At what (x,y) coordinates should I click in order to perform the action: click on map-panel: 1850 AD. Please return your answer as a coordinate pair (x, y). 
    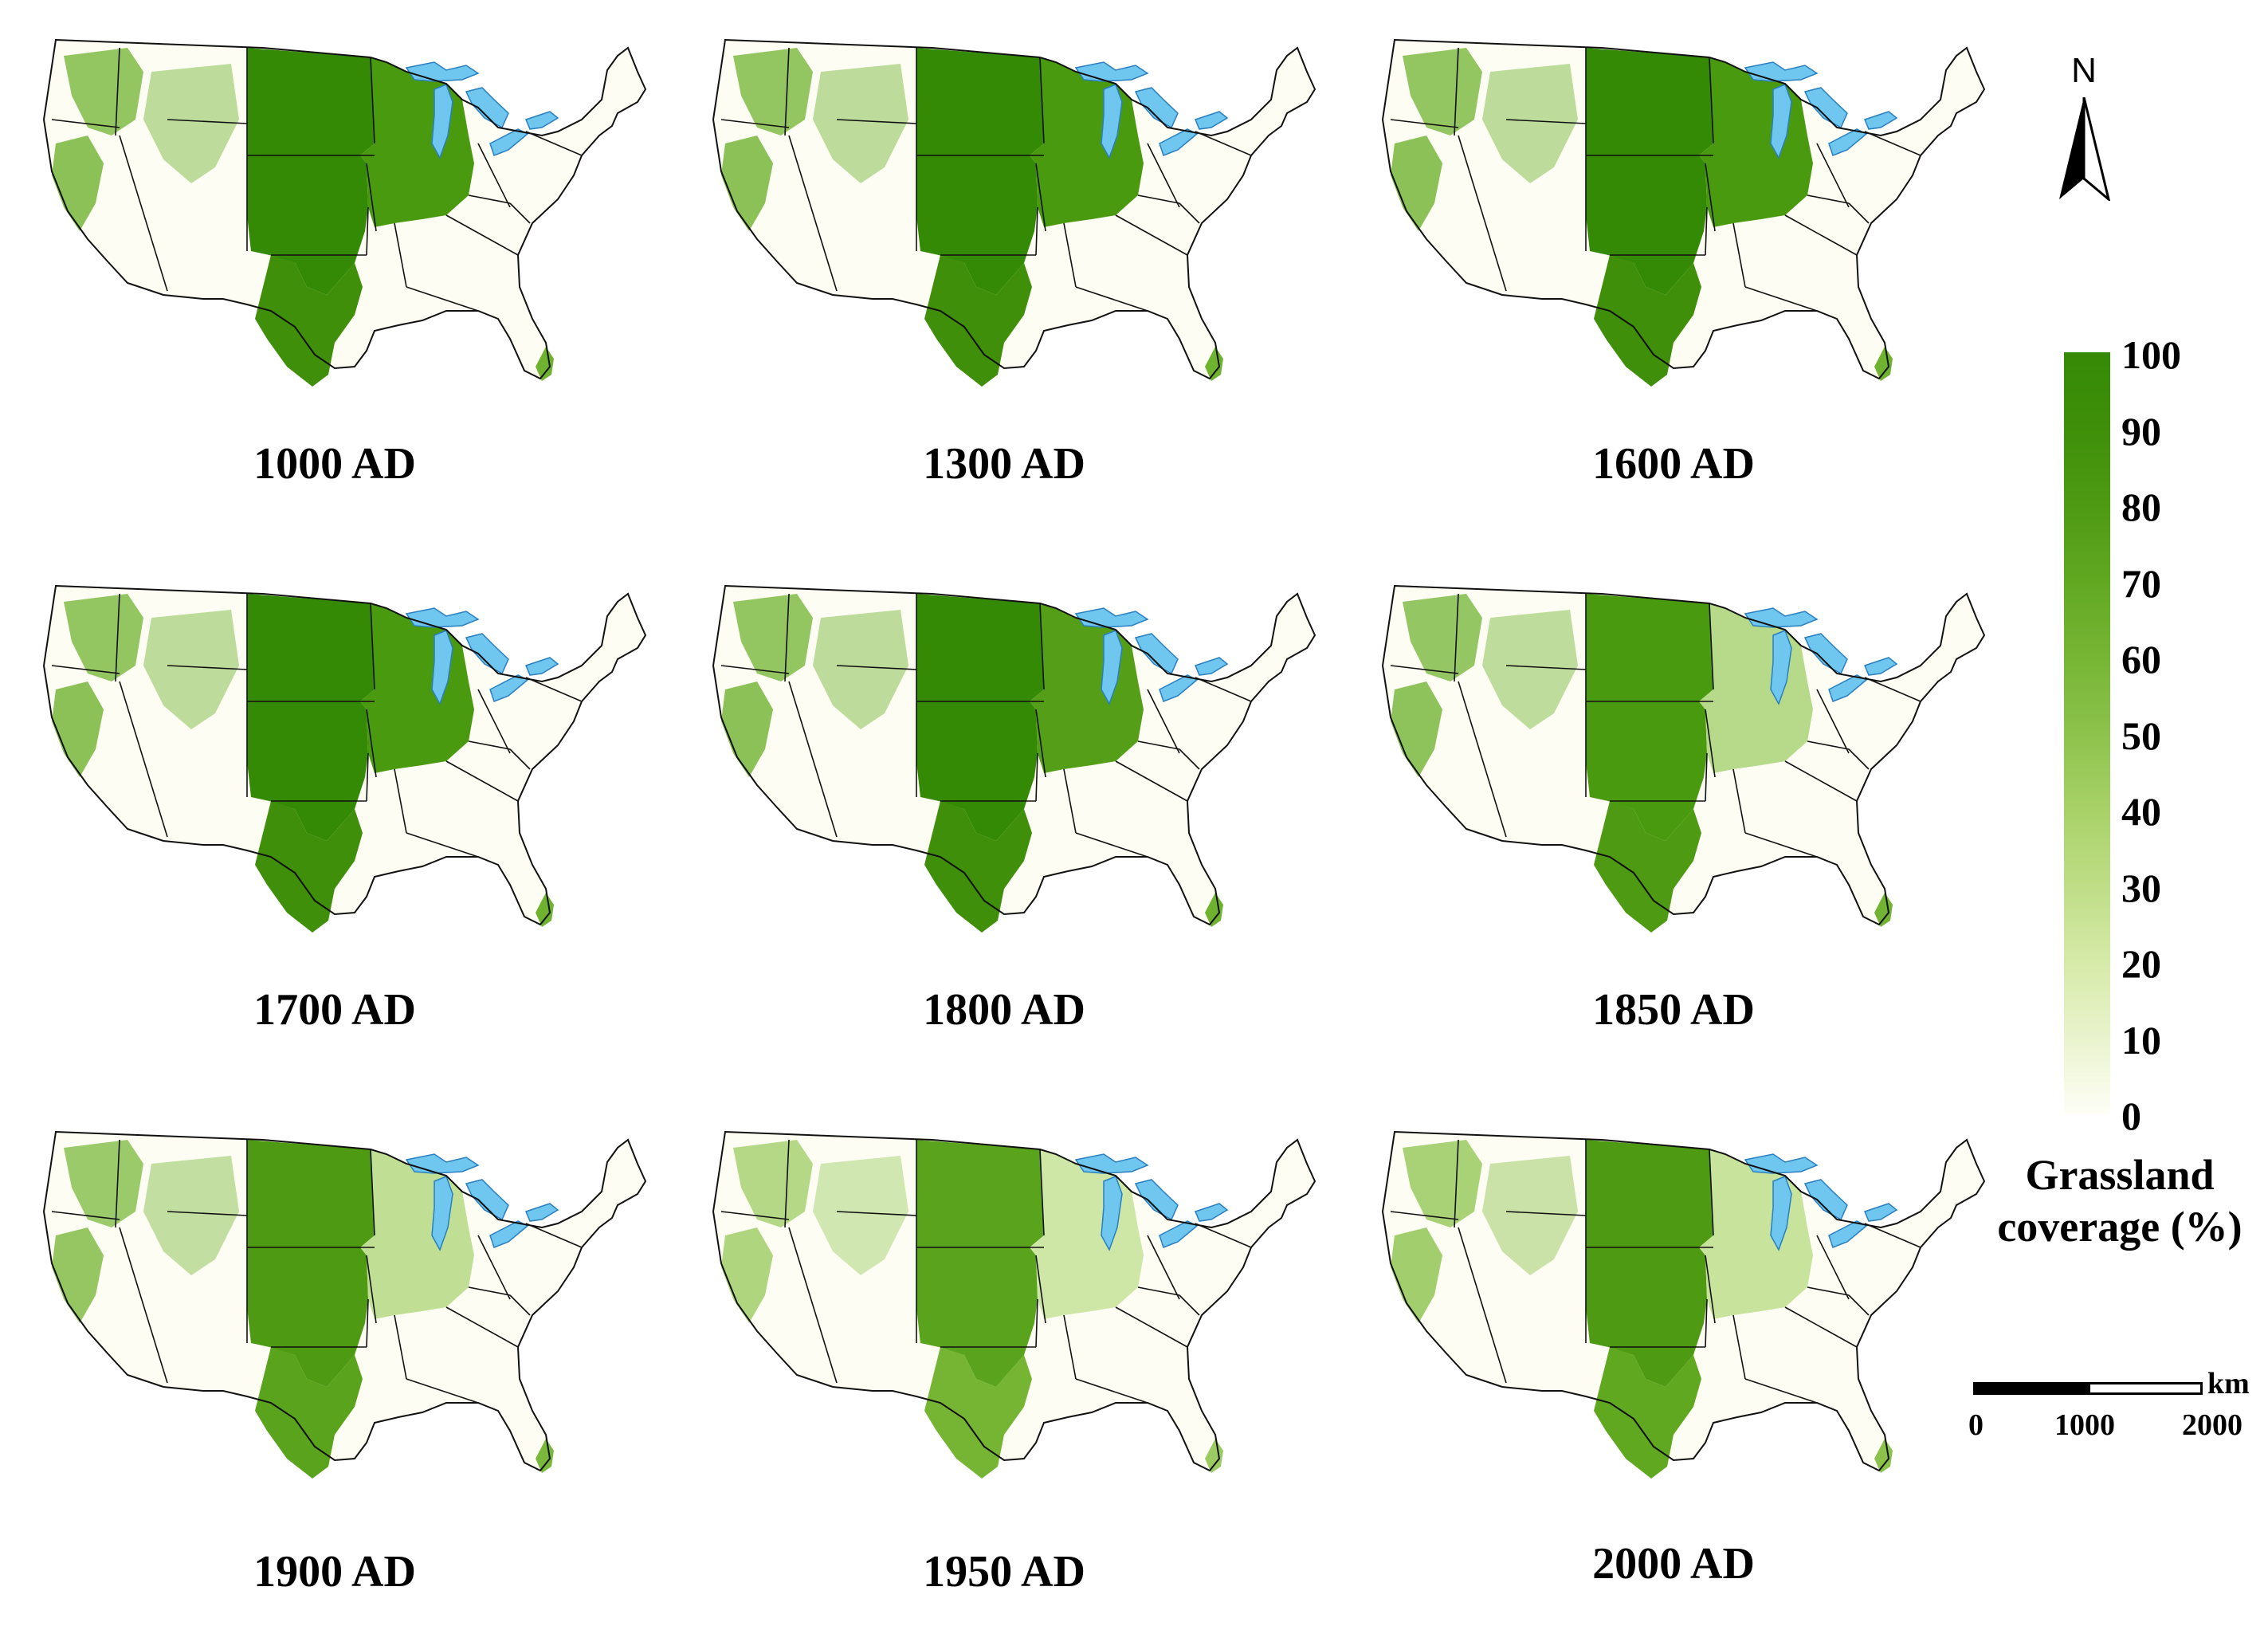
    Looking at the image, I should click on (1729, 825).